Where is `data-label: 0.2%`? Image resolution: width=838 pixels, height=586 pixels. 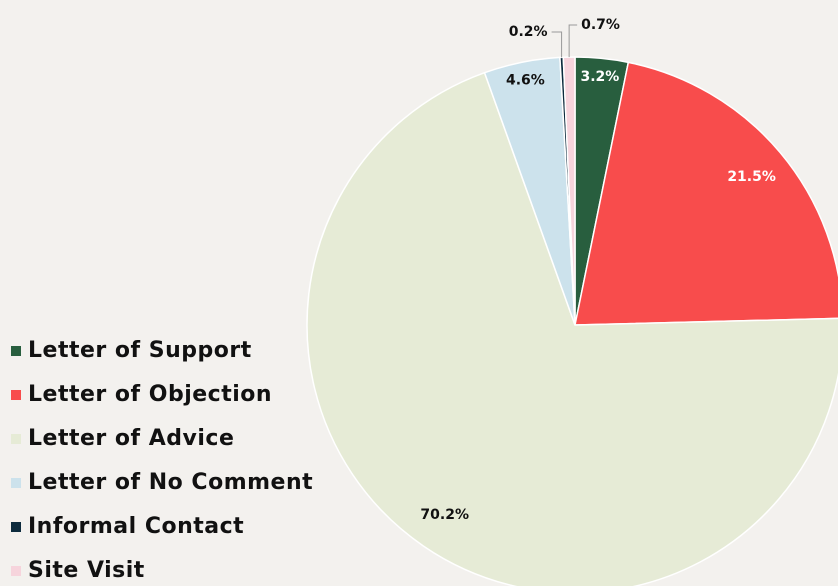
data-label: 0.2% is located at coordinates (528, 32).